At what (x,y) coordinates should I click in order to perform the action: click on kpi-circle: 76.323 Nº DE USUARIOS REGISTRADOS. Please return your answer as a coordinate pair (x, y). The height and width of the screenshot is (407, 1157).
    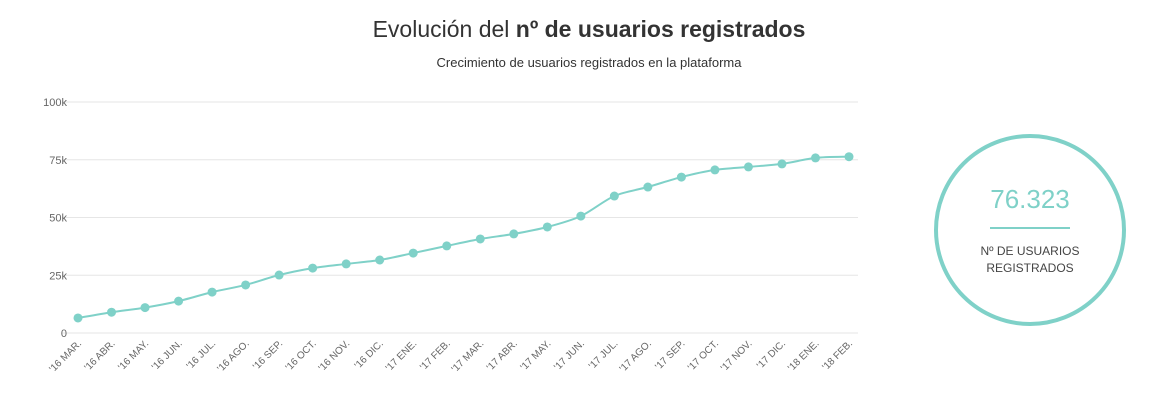
    Looking at the image, I should click on (1030, 230).